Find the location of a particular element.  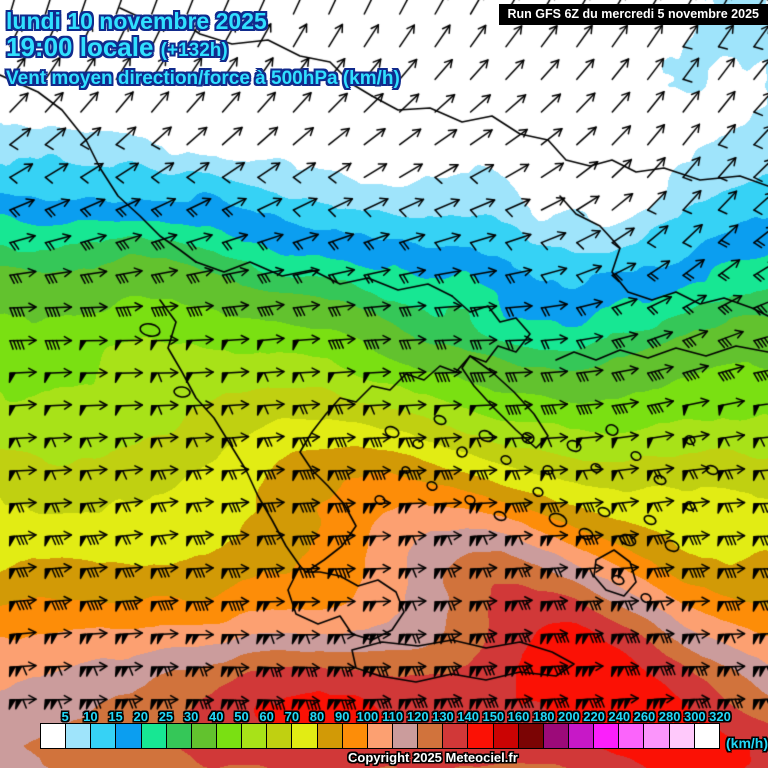

legend-colorbar is located at coordinates (380, 736).